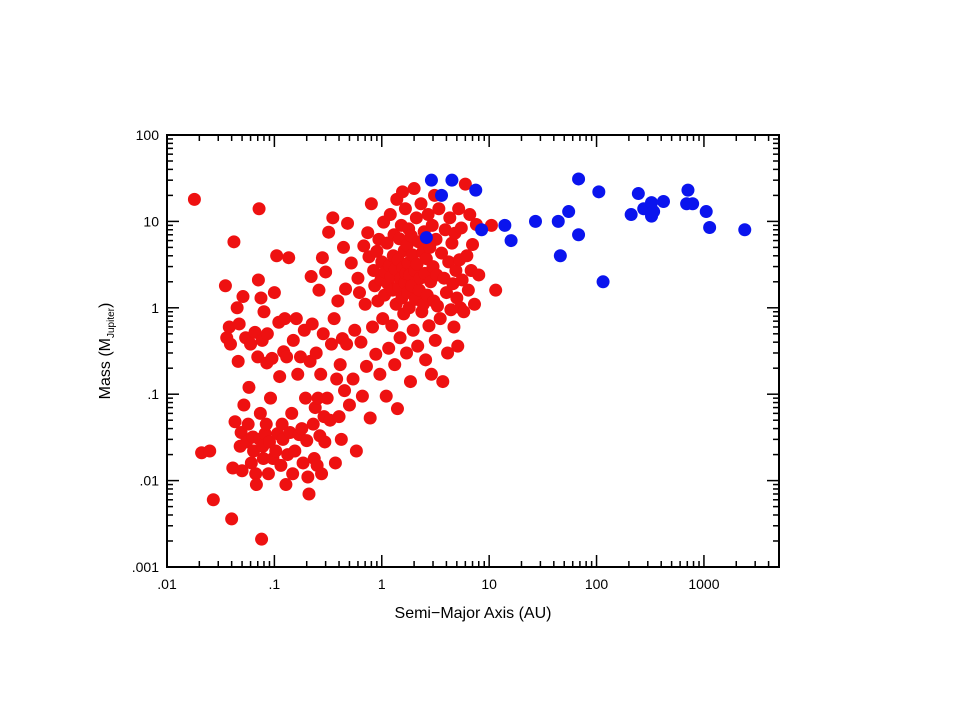  I want to click on y-tick-label: .01, so click(150, 481).